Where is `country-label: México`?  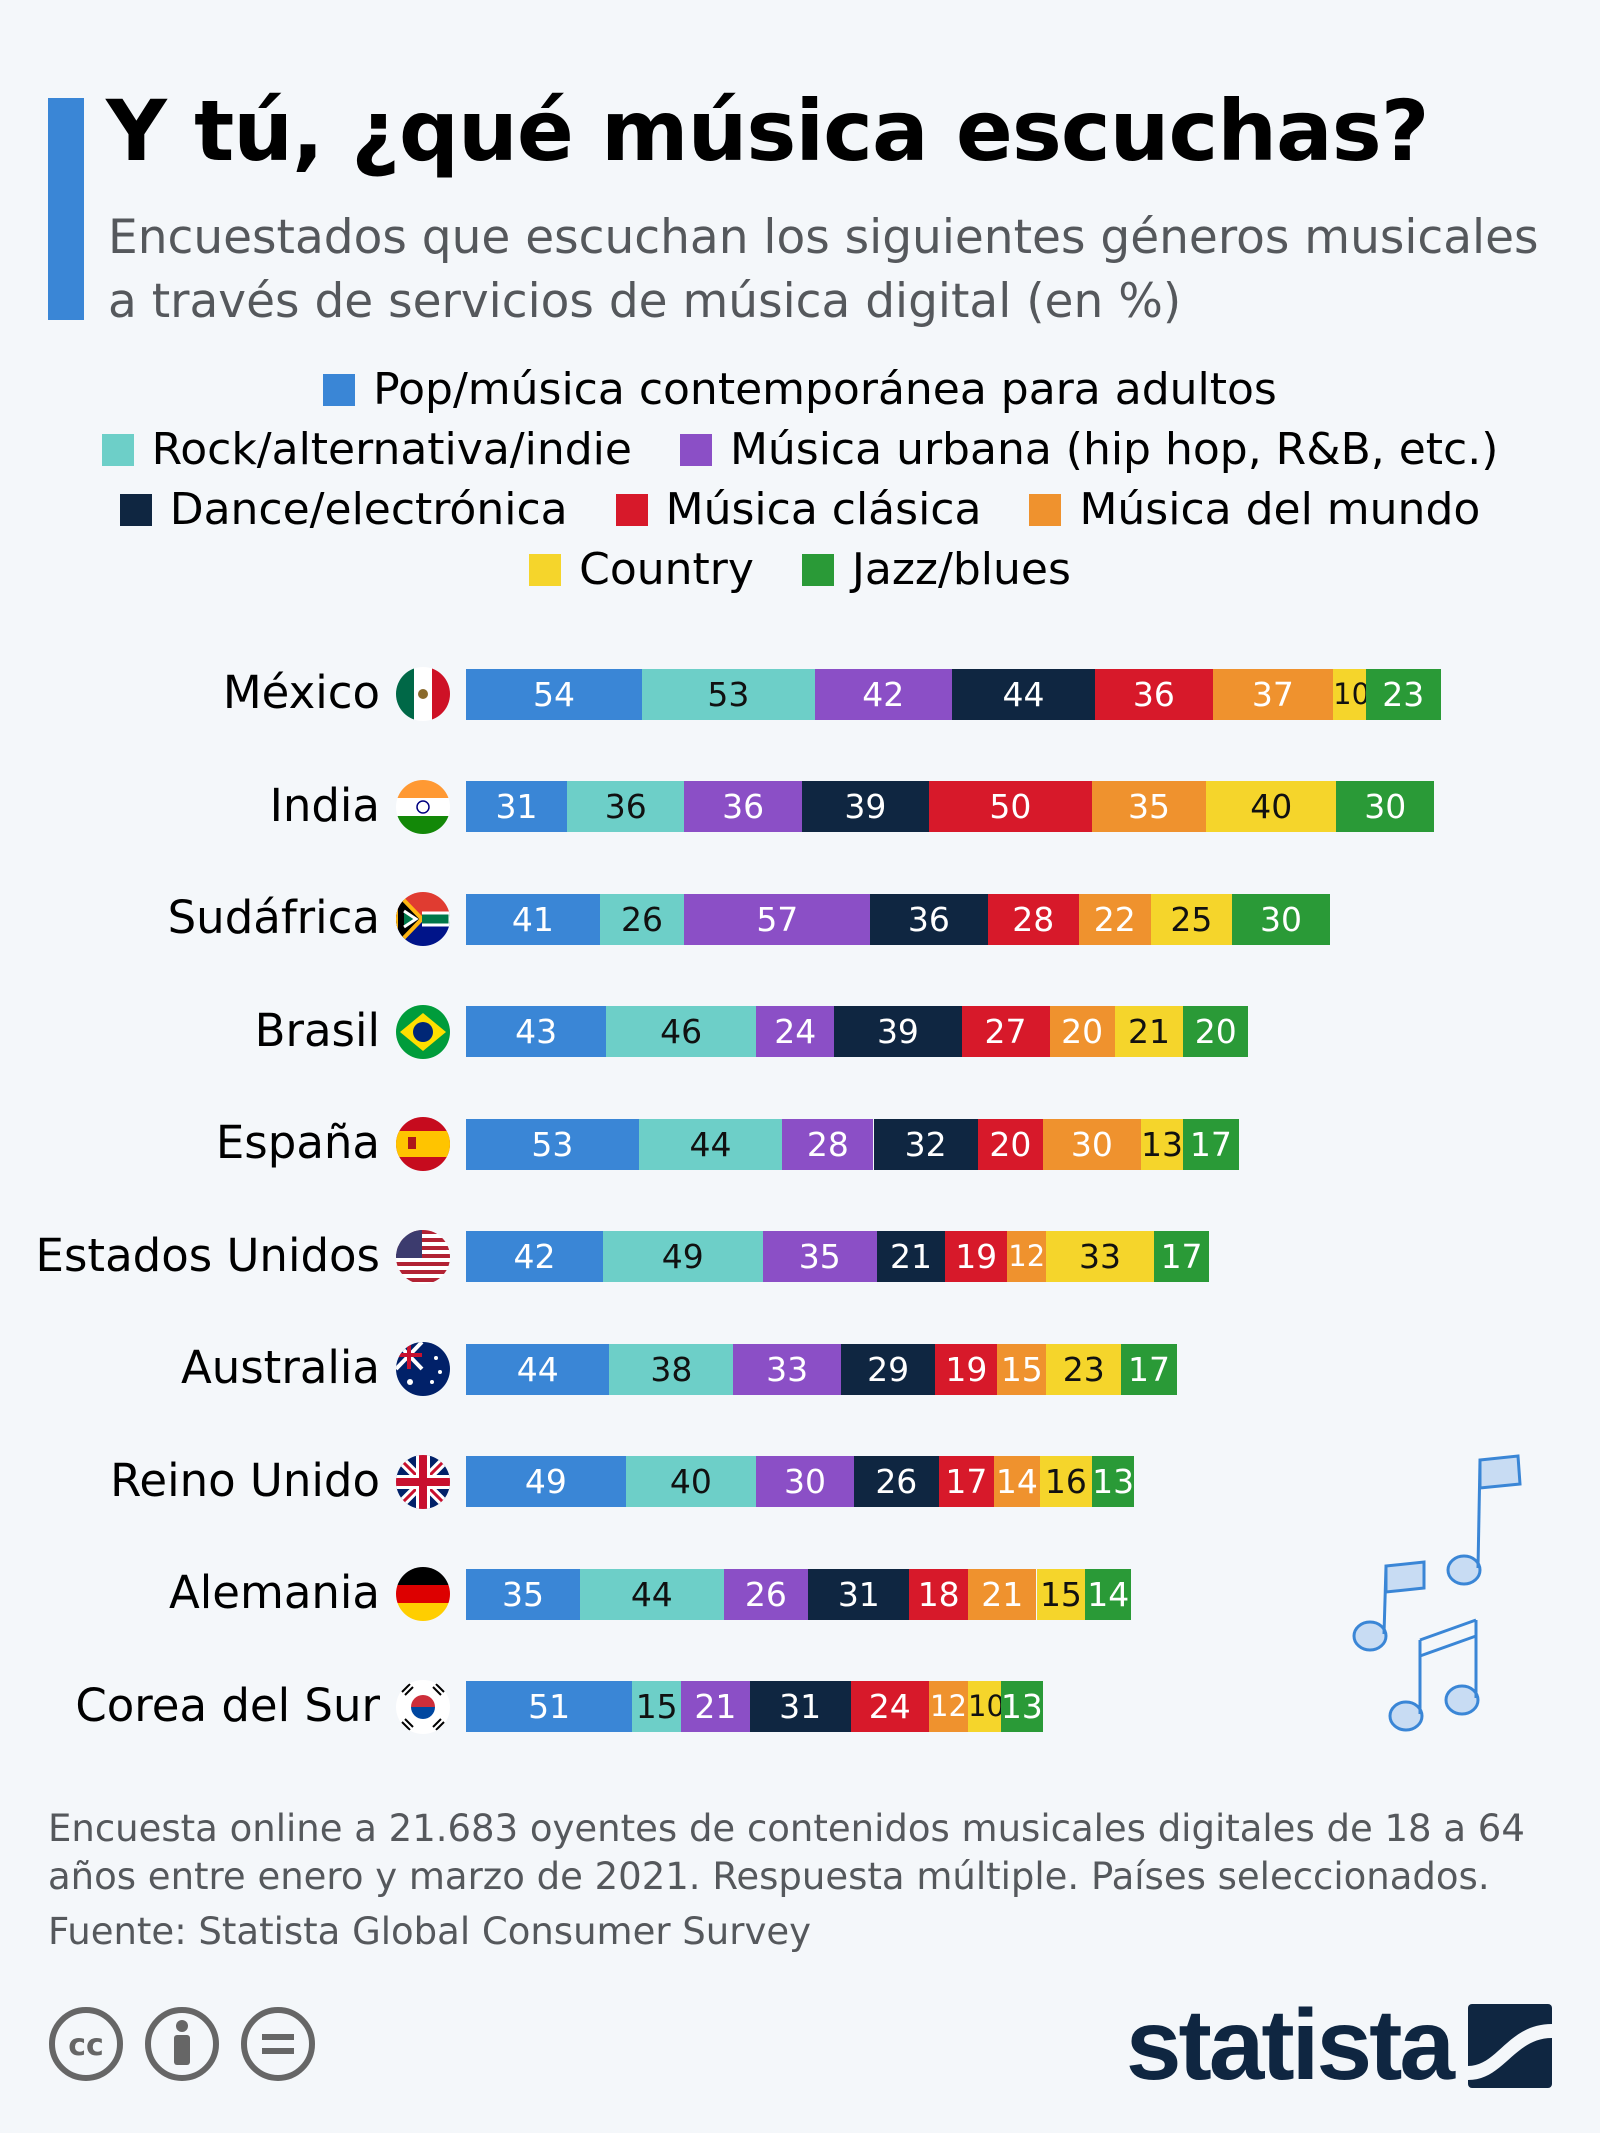
country-label: México is located at coordinates (301, 692).